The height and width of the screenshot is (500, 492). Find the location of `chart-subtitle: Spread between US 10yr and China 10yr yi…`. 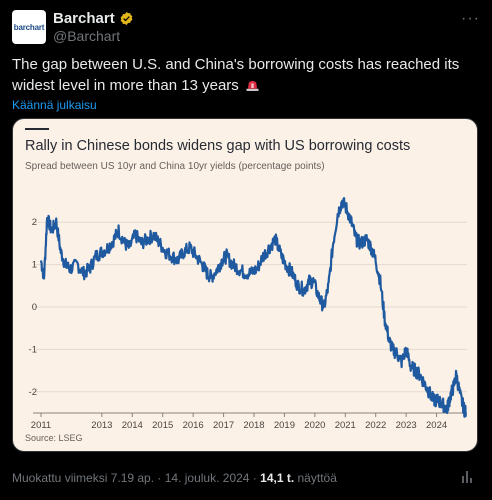

chart-subtitle: Spread between US 10yr and China 10yr yi… is located at coordinates (175, 166).